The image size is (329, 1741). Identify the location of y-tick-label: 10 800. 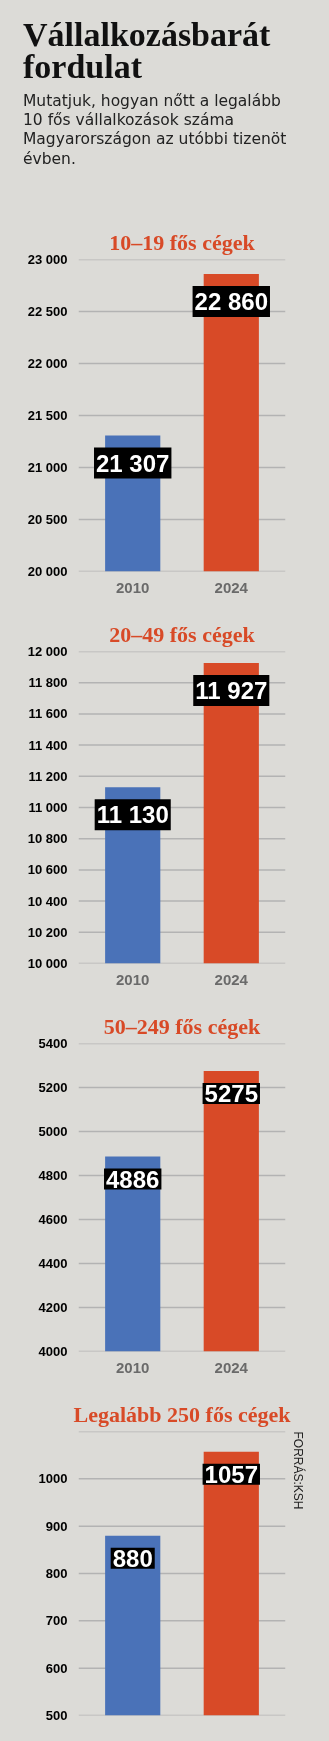
(47, 839).